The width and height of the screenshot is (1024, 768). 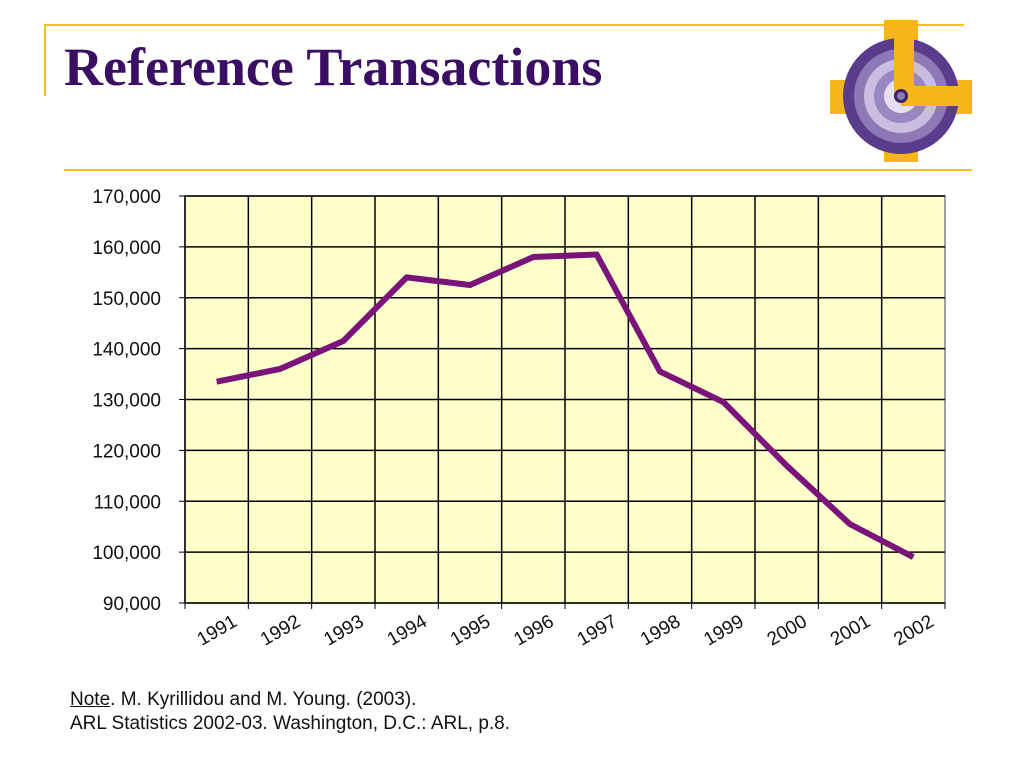 What do you see at coordinates (787, 630) in the screenshot?
I see `x-tick-label: 2000` at bounding box center [787, 630].